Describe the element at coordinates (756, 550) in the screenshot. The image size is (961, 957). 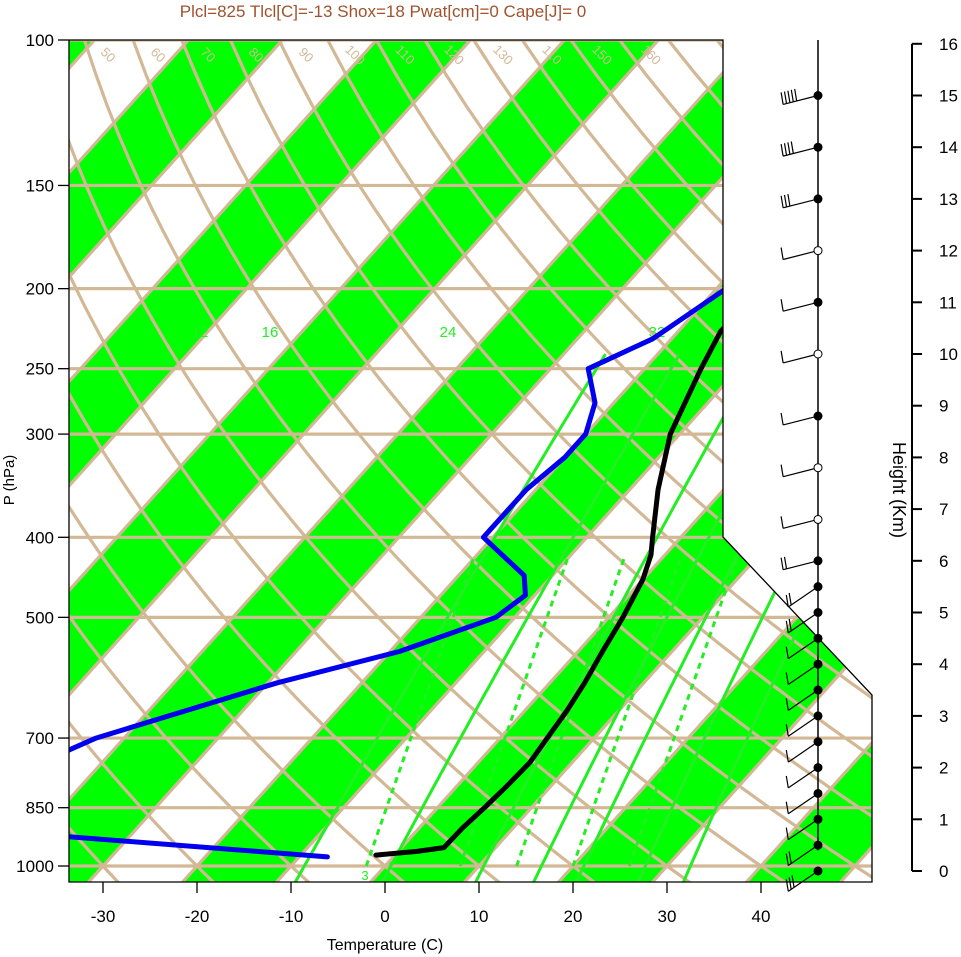
I see `isotherm-label: 10` at that location.